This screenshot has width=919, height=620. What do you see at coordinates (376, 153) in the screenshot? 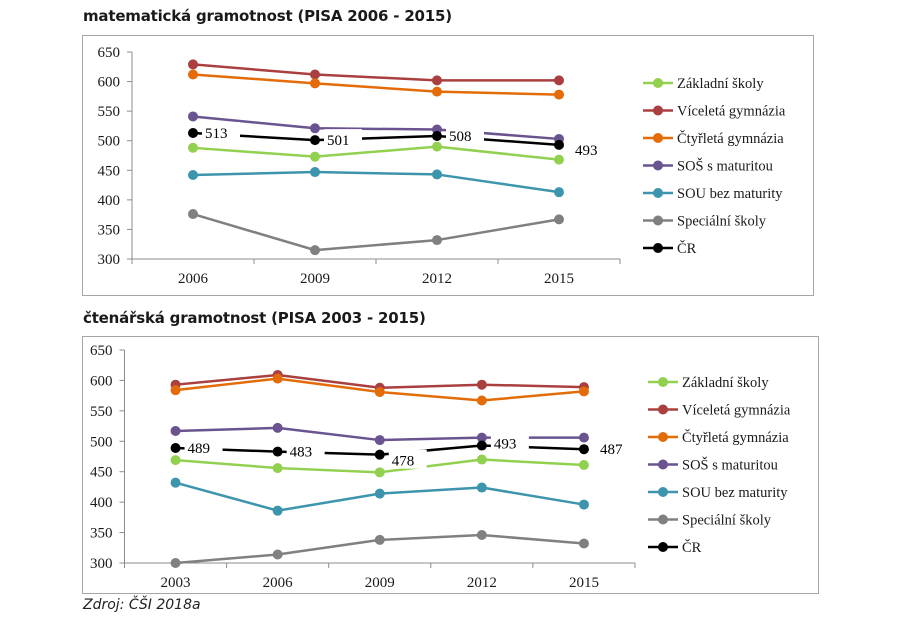
I see `series-line-zakladni` at bounding box center [376, 153].